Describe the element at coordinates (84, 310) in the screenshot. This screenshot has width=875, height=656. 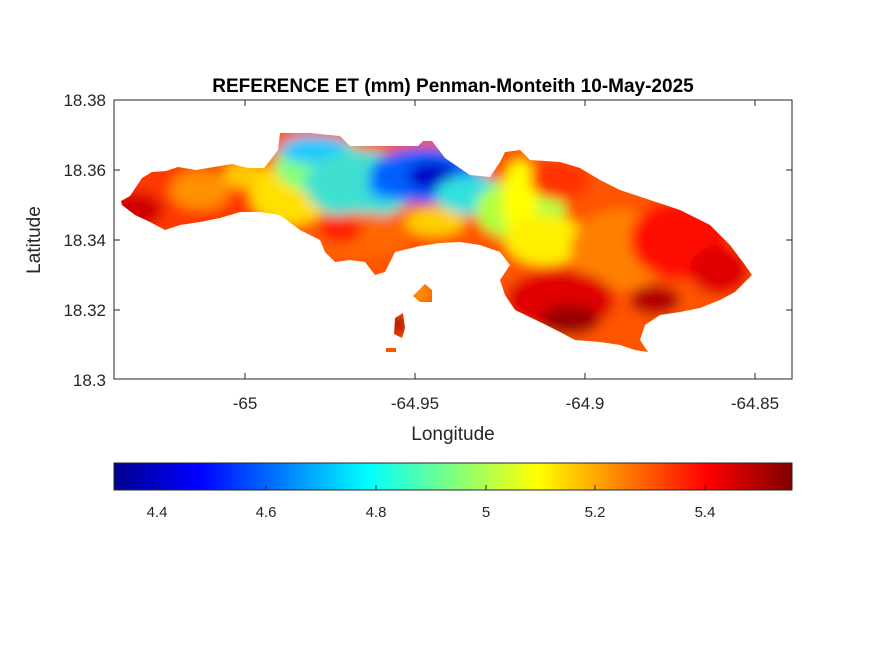
I see `y-tick-label: 18.32` at that location.